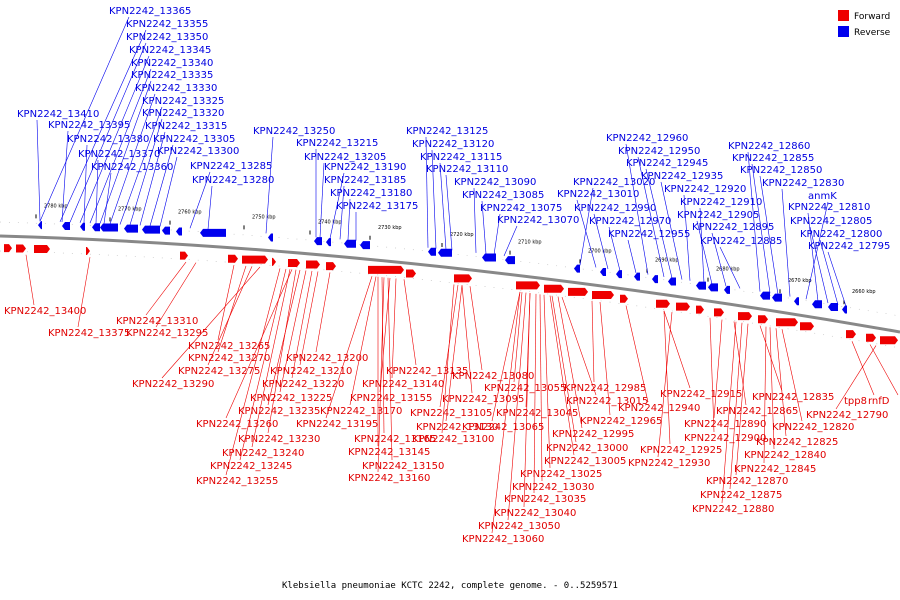  I want to click on forward-gene-label: KPN2242_13055, so click(525, 388).